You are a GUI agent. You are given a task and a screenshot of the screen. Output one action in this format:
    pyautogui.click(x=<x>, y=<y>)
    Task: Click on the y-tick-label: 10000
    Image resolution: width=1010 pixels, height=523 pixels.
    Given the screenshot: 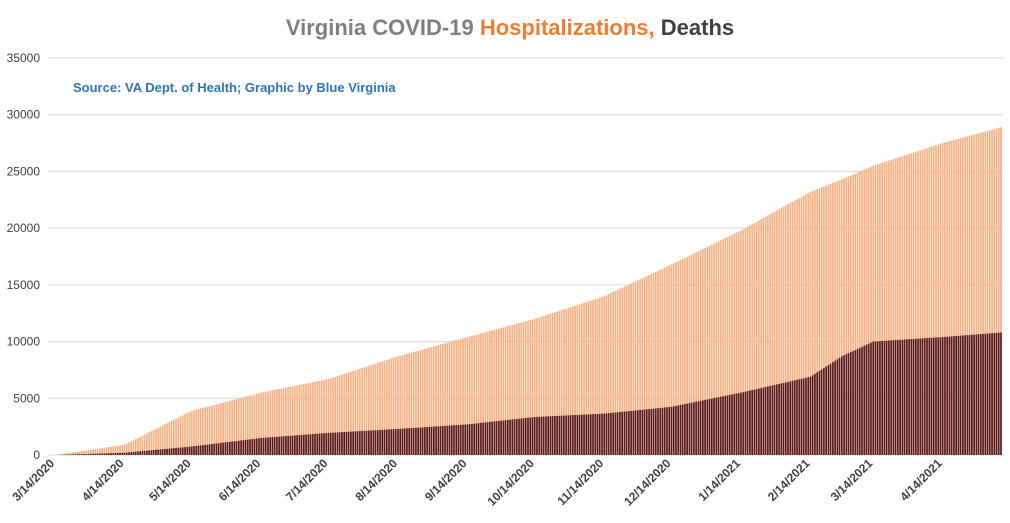 What is the action you would take?
    pyautogui.click(x=24, y=342)
    